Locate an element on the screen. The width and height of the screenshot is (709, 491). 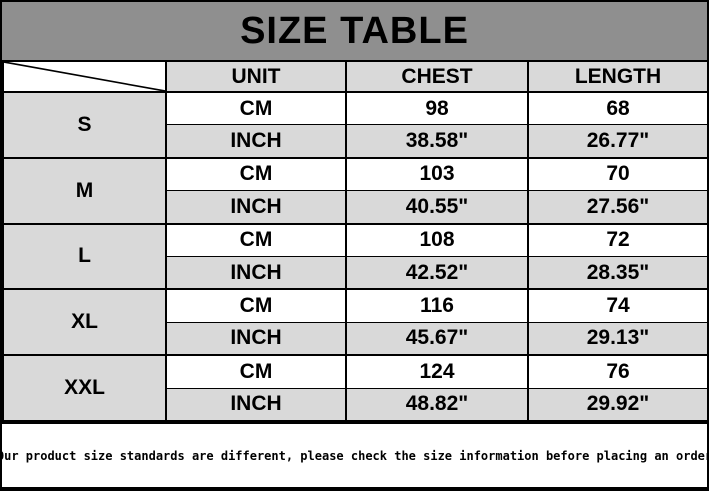
size-label-l: L is located at coordinates (84, 256).